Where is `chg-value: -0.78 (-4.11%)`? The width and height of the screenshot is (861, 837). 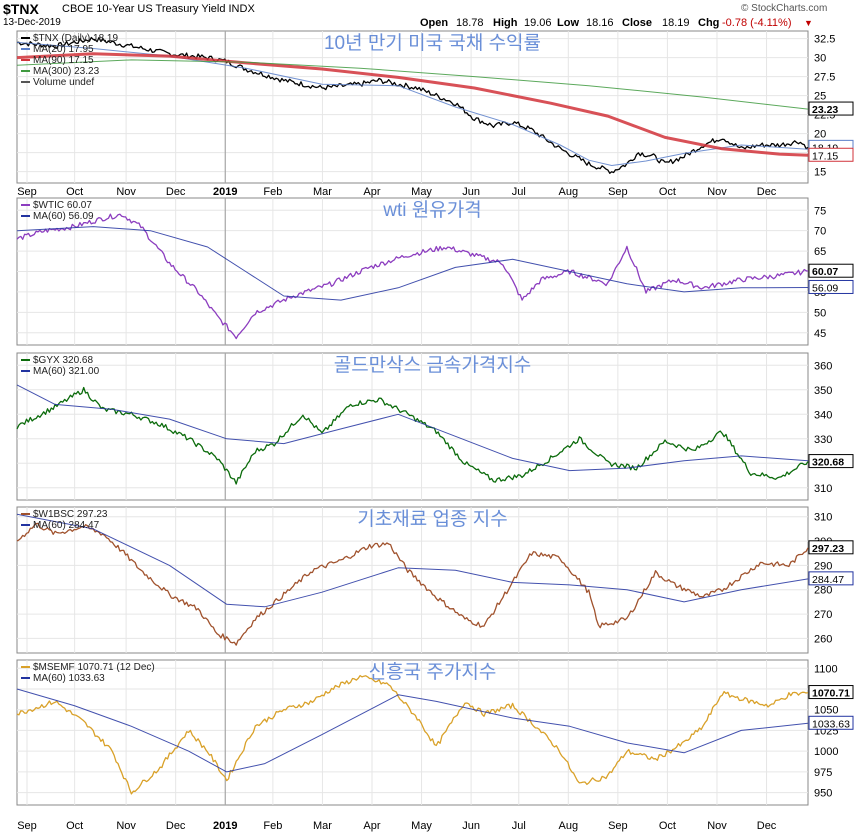
chg-value: -0.78 (-4.11%) is located at coordinates (757, 23).